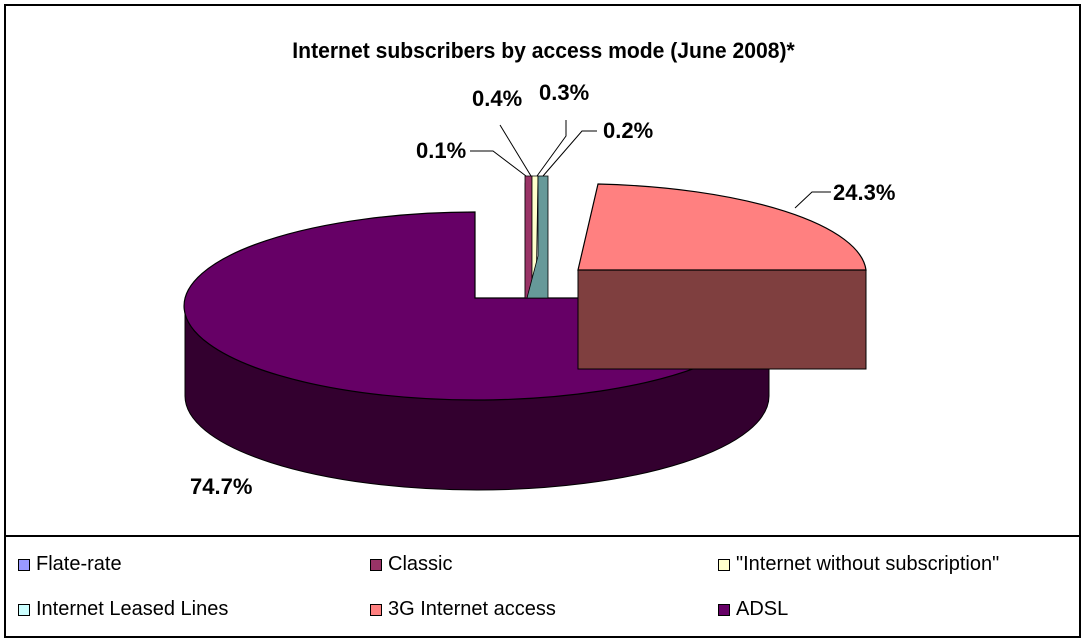  I want to click on legend-item-classic: Classic, so click(411, 564).